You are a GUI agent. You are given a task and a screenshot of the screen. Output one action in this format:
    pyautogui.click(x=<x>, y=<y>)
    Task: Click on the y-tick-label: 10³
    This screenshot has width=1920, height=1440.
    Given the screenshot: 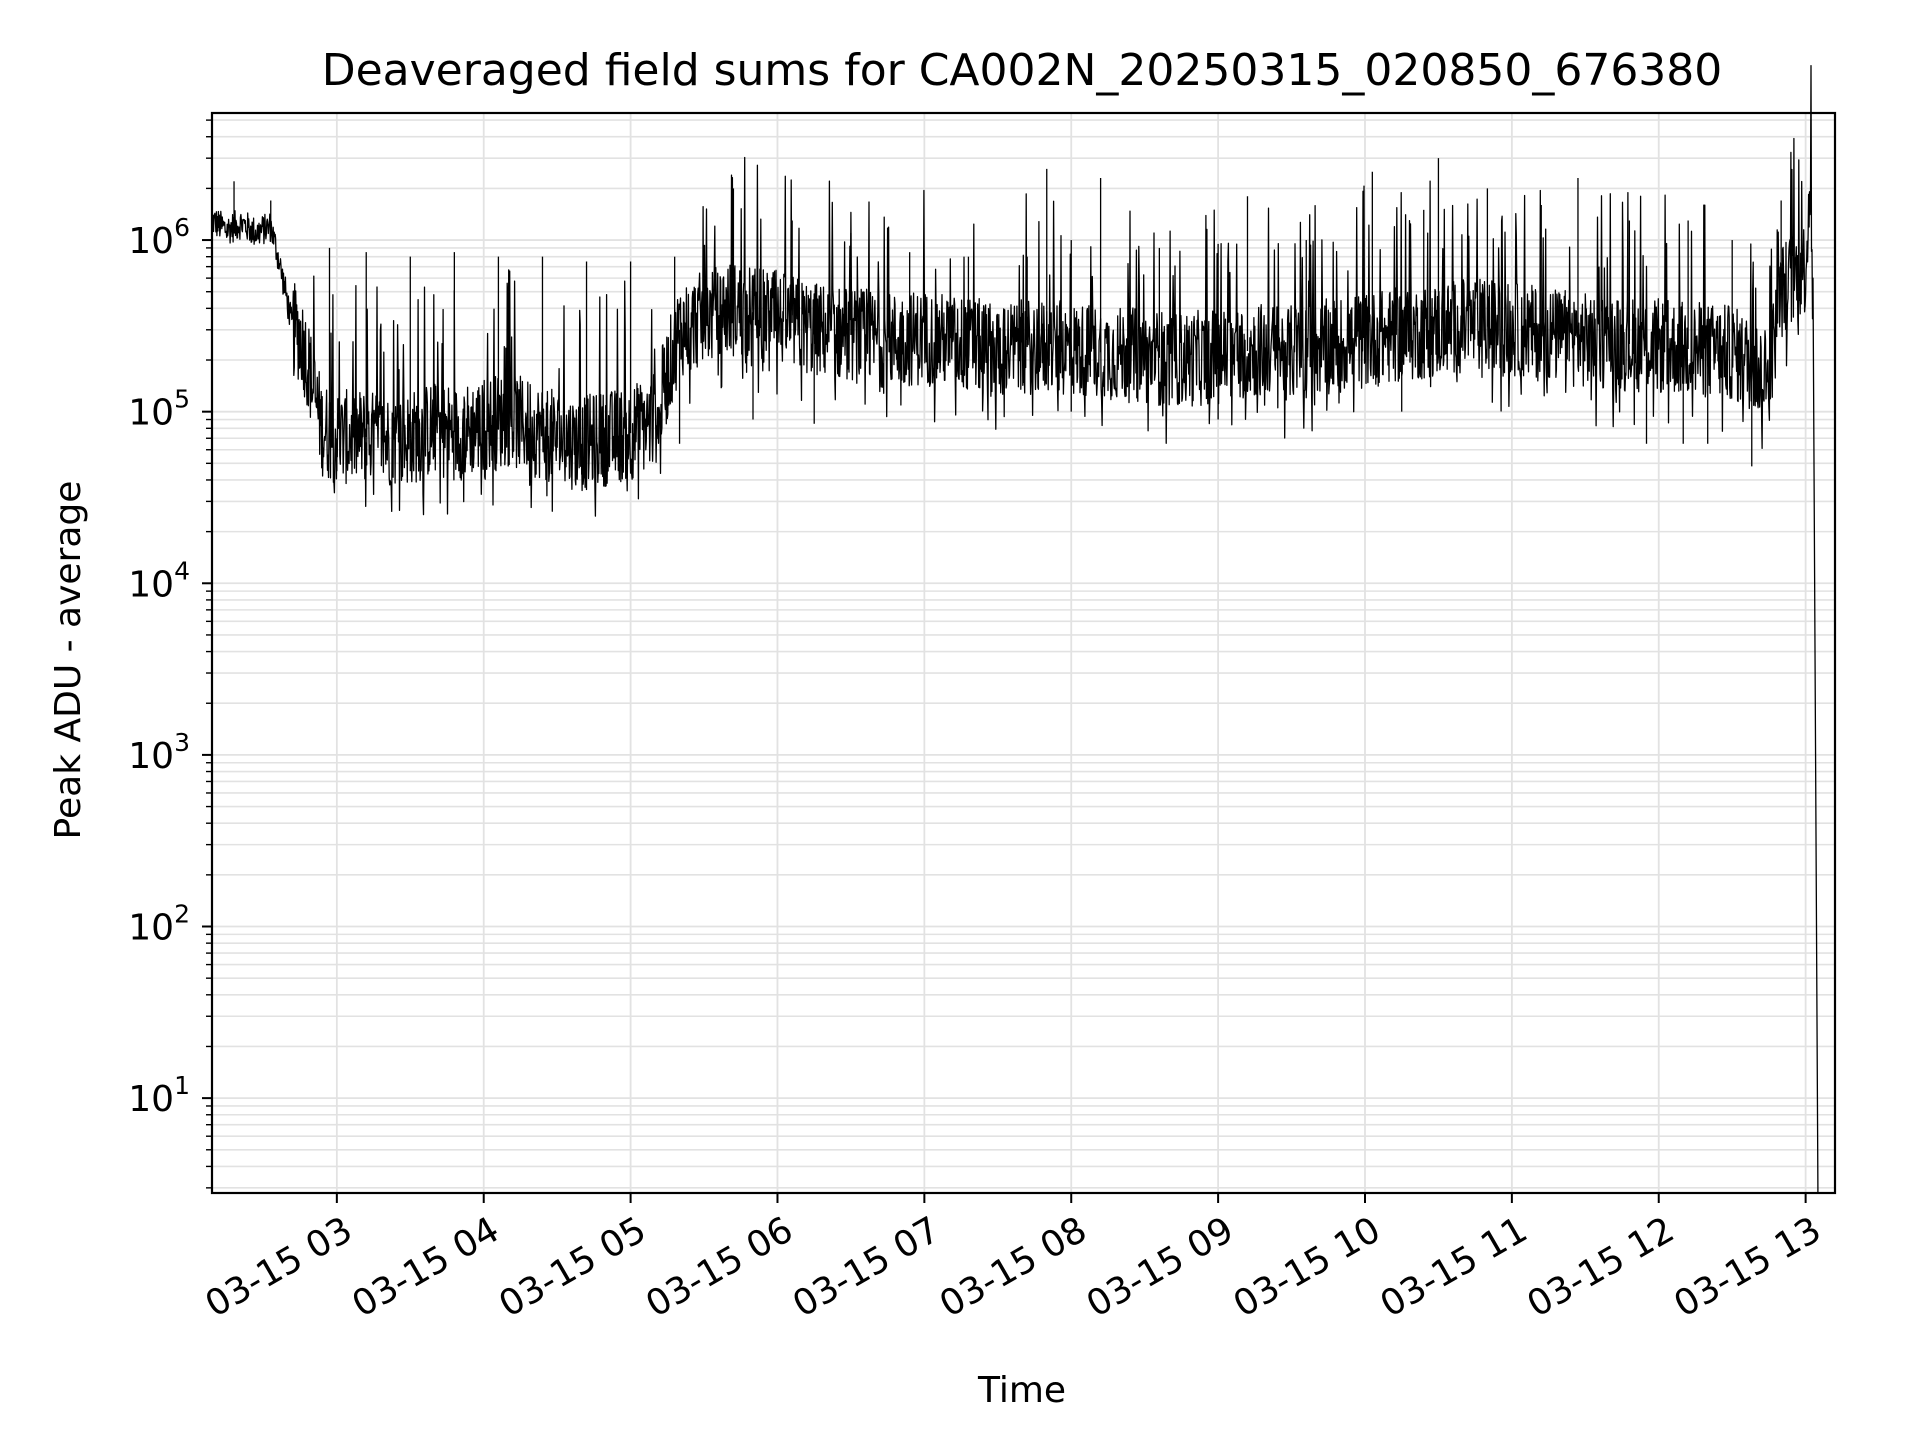 What is the action you would take?
    pyautogui.click(x=159, y=752)
    